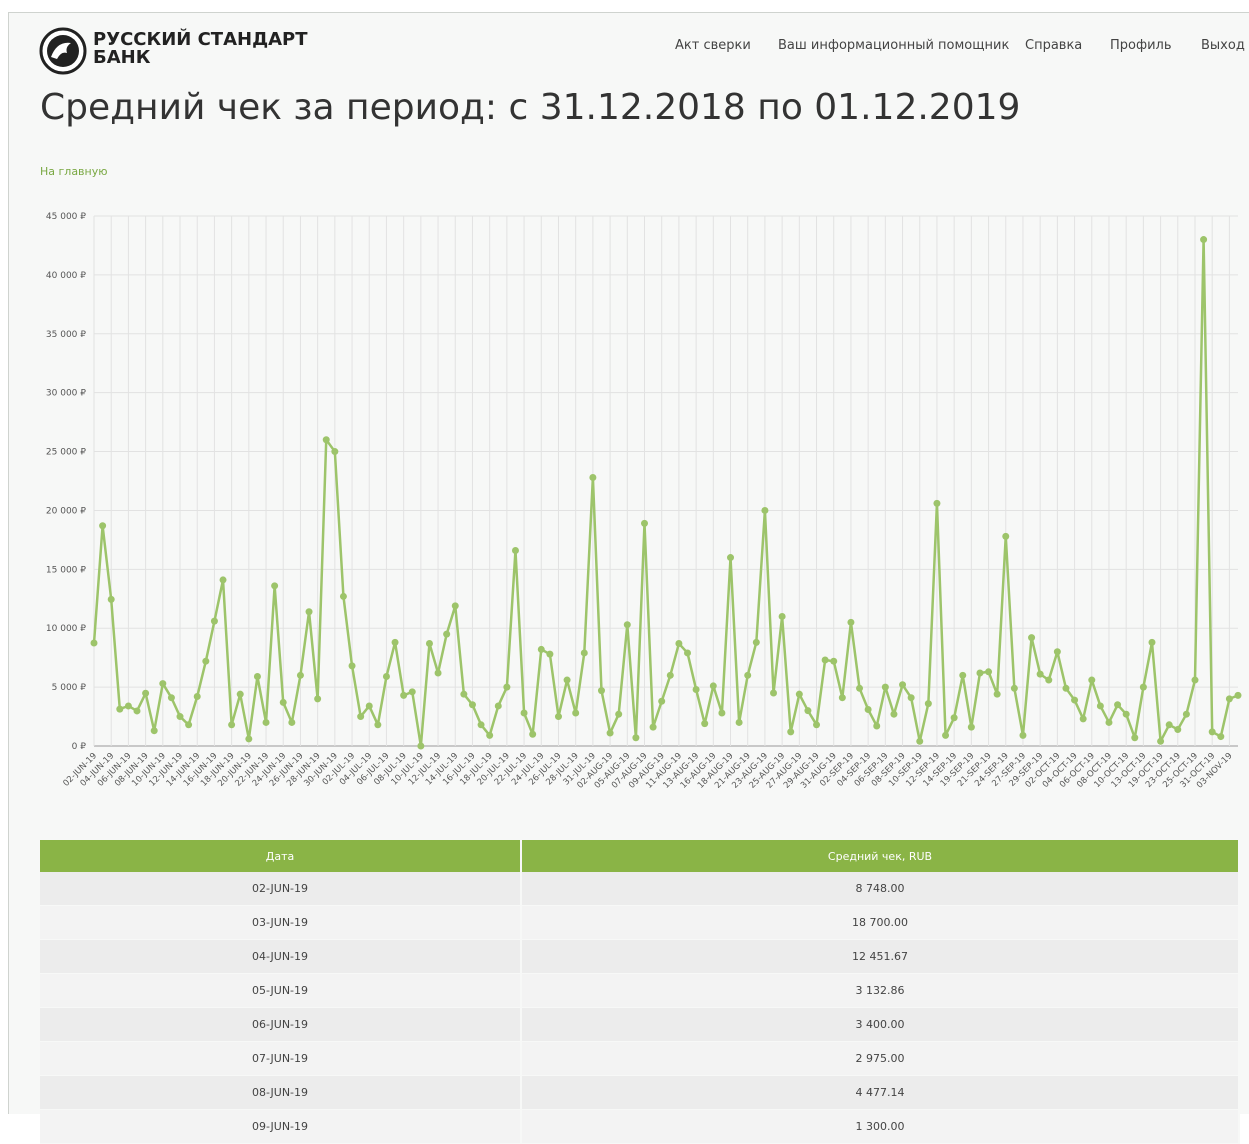  Describe the element at coordinates (200, 39) in the screenshot. I see `logo-line: РУССКИЙ СТАНДАРТ` at that location.